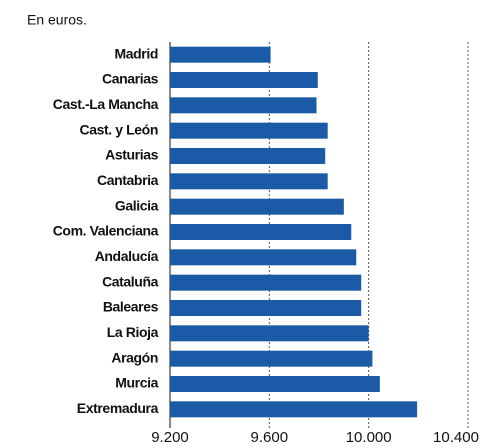 The image size is (482, 448). Describe the element at coordinates (456, 437) in the screenshot. I see `x-tick-label: 10.400` at that location.